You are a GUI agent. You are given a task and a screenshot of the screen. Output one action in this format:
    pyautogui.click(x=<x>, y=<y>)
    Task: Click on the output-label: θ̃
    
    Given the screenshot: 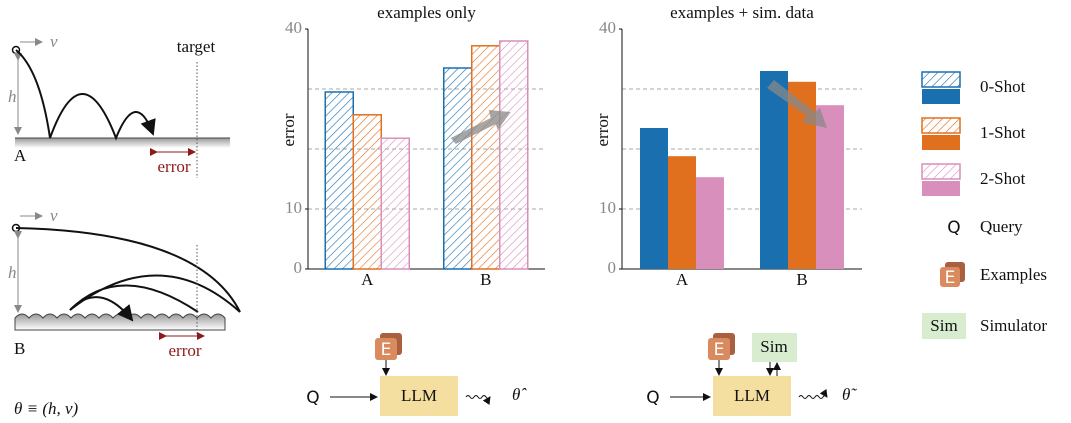 What is the action you would take?
    pyautogui.click(x=849, y=394)
    